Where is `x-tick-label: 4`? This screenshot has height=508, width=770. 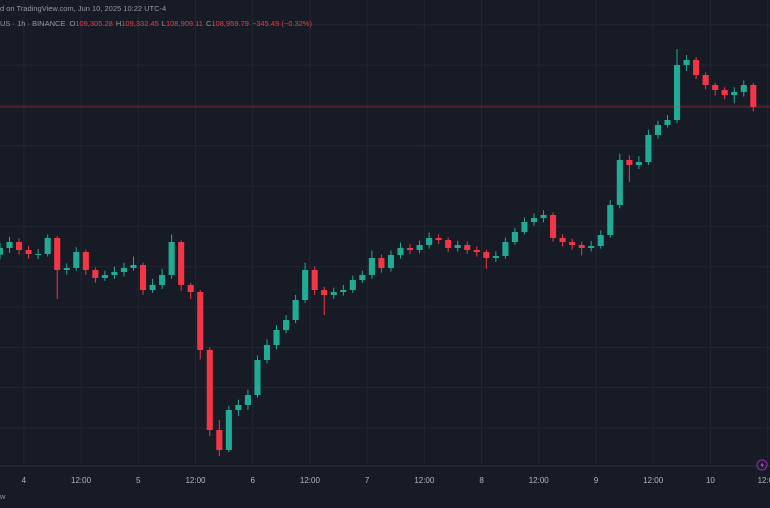
x-tick-label: 4 is located at coordinates (24, 480).